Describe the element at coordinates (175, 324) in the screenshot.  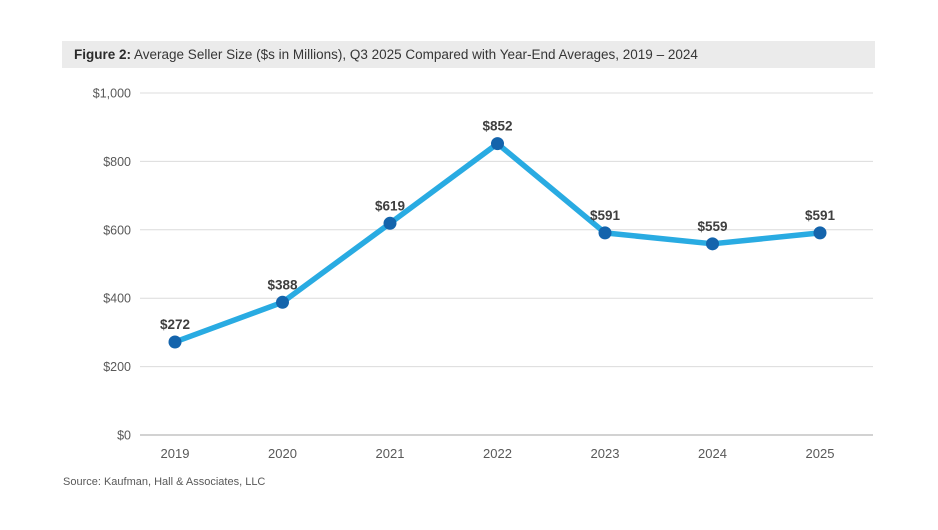
I see `data-point-label: $272` at that location.